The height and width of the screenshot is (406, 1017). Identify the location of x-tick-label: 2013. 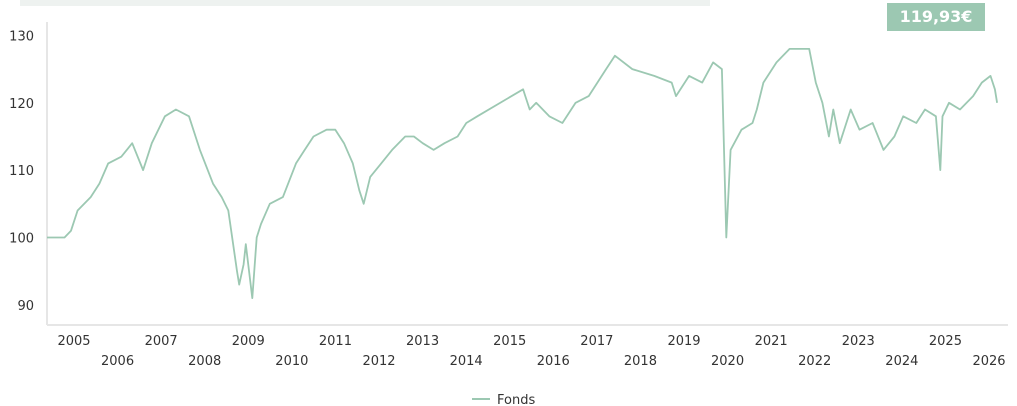
(422, 341).